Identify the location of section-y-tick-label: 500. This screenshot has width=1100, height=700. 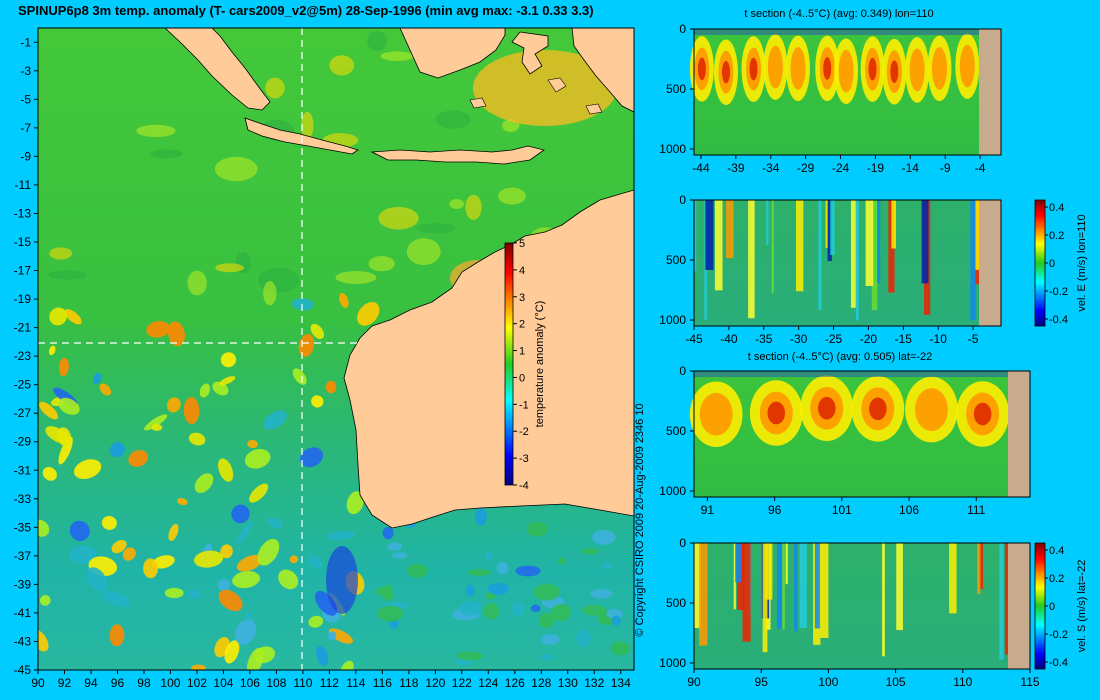
(676, 89).